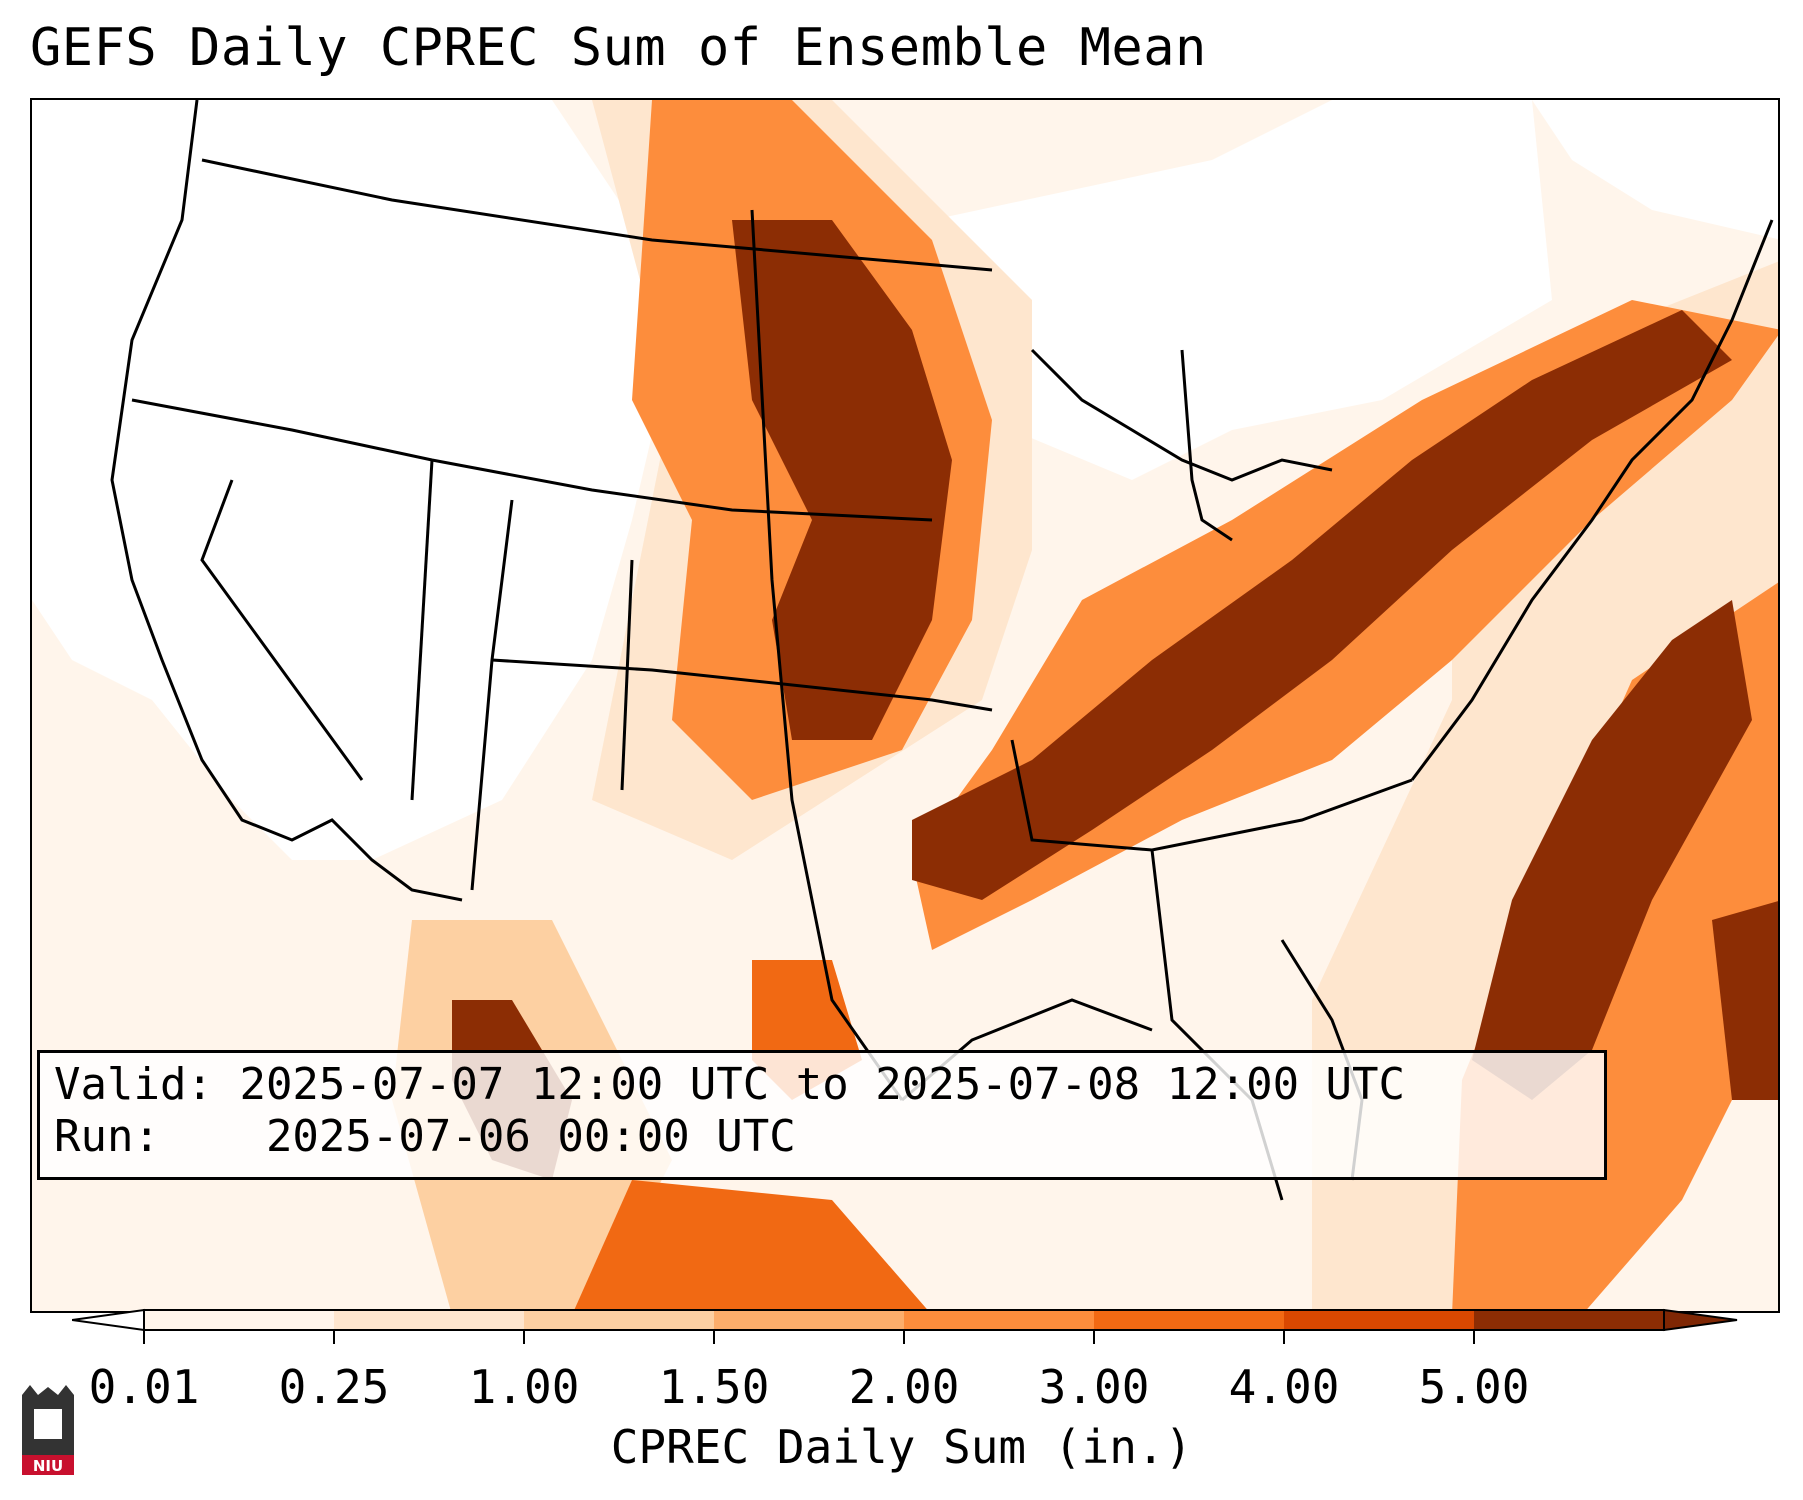 Image resolution: width=1803 pixels, height=1500 pixels. I want to click on colorbar-over-arrow, so click(1700, 1320).